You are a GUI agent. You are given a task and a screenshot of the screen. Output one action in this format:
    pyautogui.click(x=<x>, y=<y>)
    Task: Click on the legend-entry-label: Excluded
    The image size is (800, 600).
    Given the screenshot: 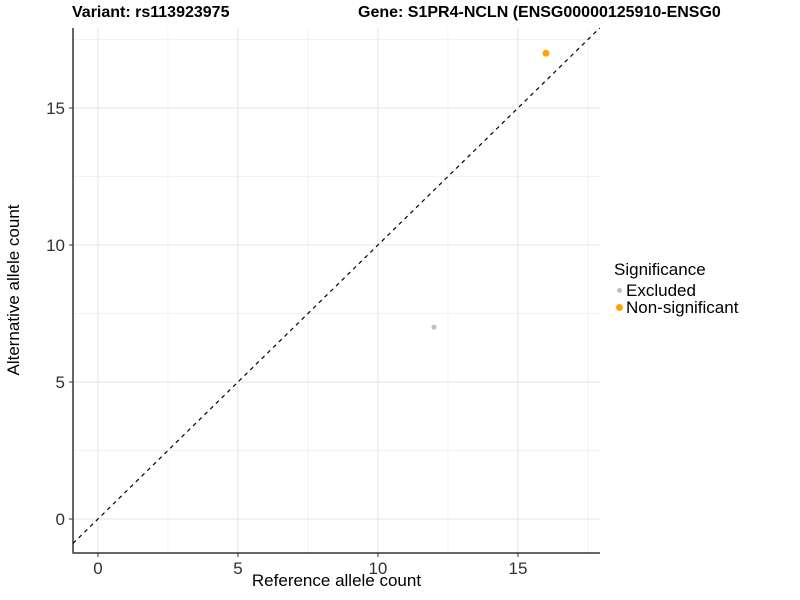 What is the action you would take?
    pyautogui.click(x=661, y=290)
    